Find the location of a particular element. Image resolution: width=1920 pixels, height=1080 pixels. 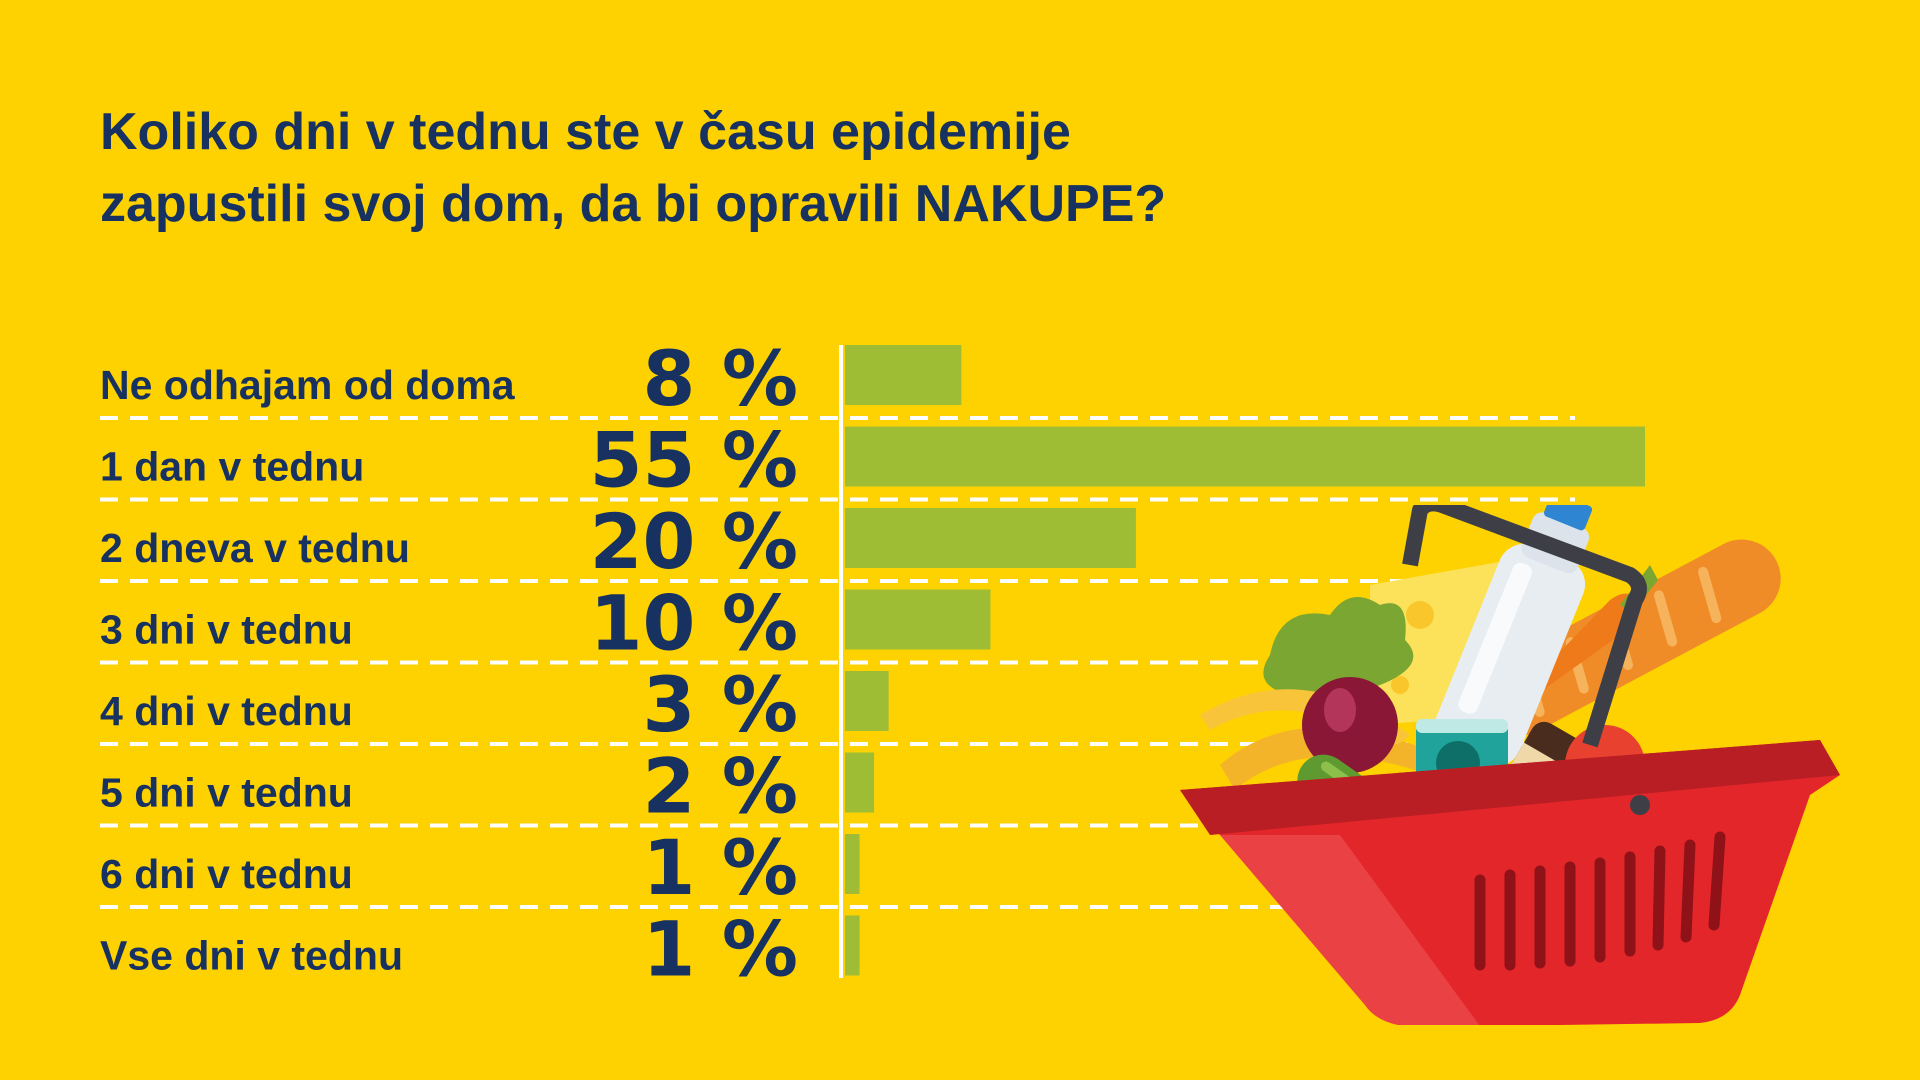

category-label: 5 dni v tednu is located at coordinates (226, 793).